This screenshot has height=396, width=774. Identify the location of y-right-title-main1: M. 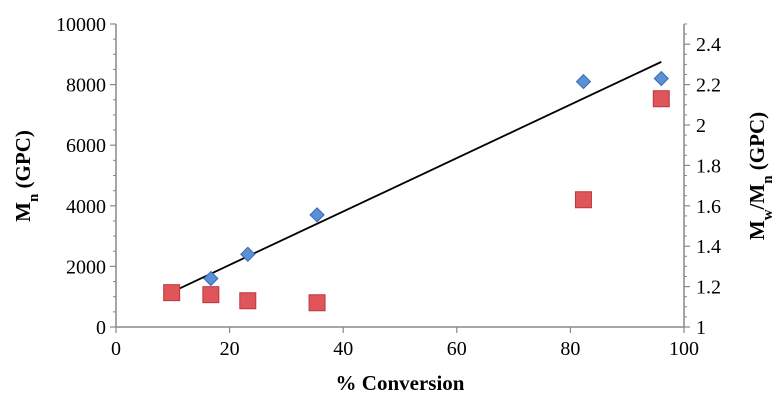
(757, 230).